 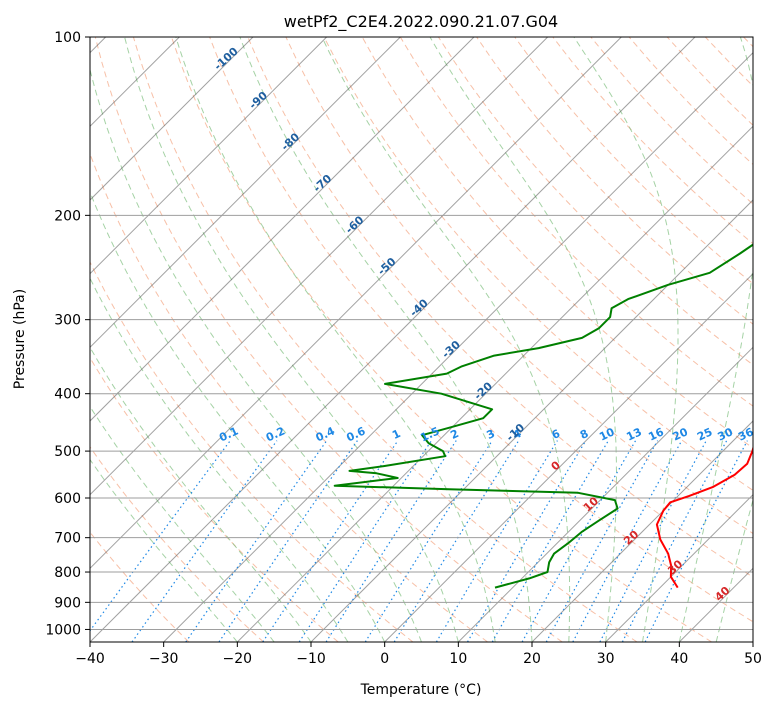 I want to click on x-tick-label: 30, so click(x=606, y=659).